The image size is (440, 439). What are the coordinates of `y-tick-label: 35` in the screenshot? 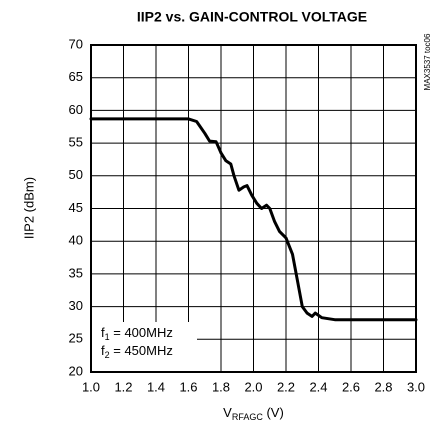 It's located at (76, 272).